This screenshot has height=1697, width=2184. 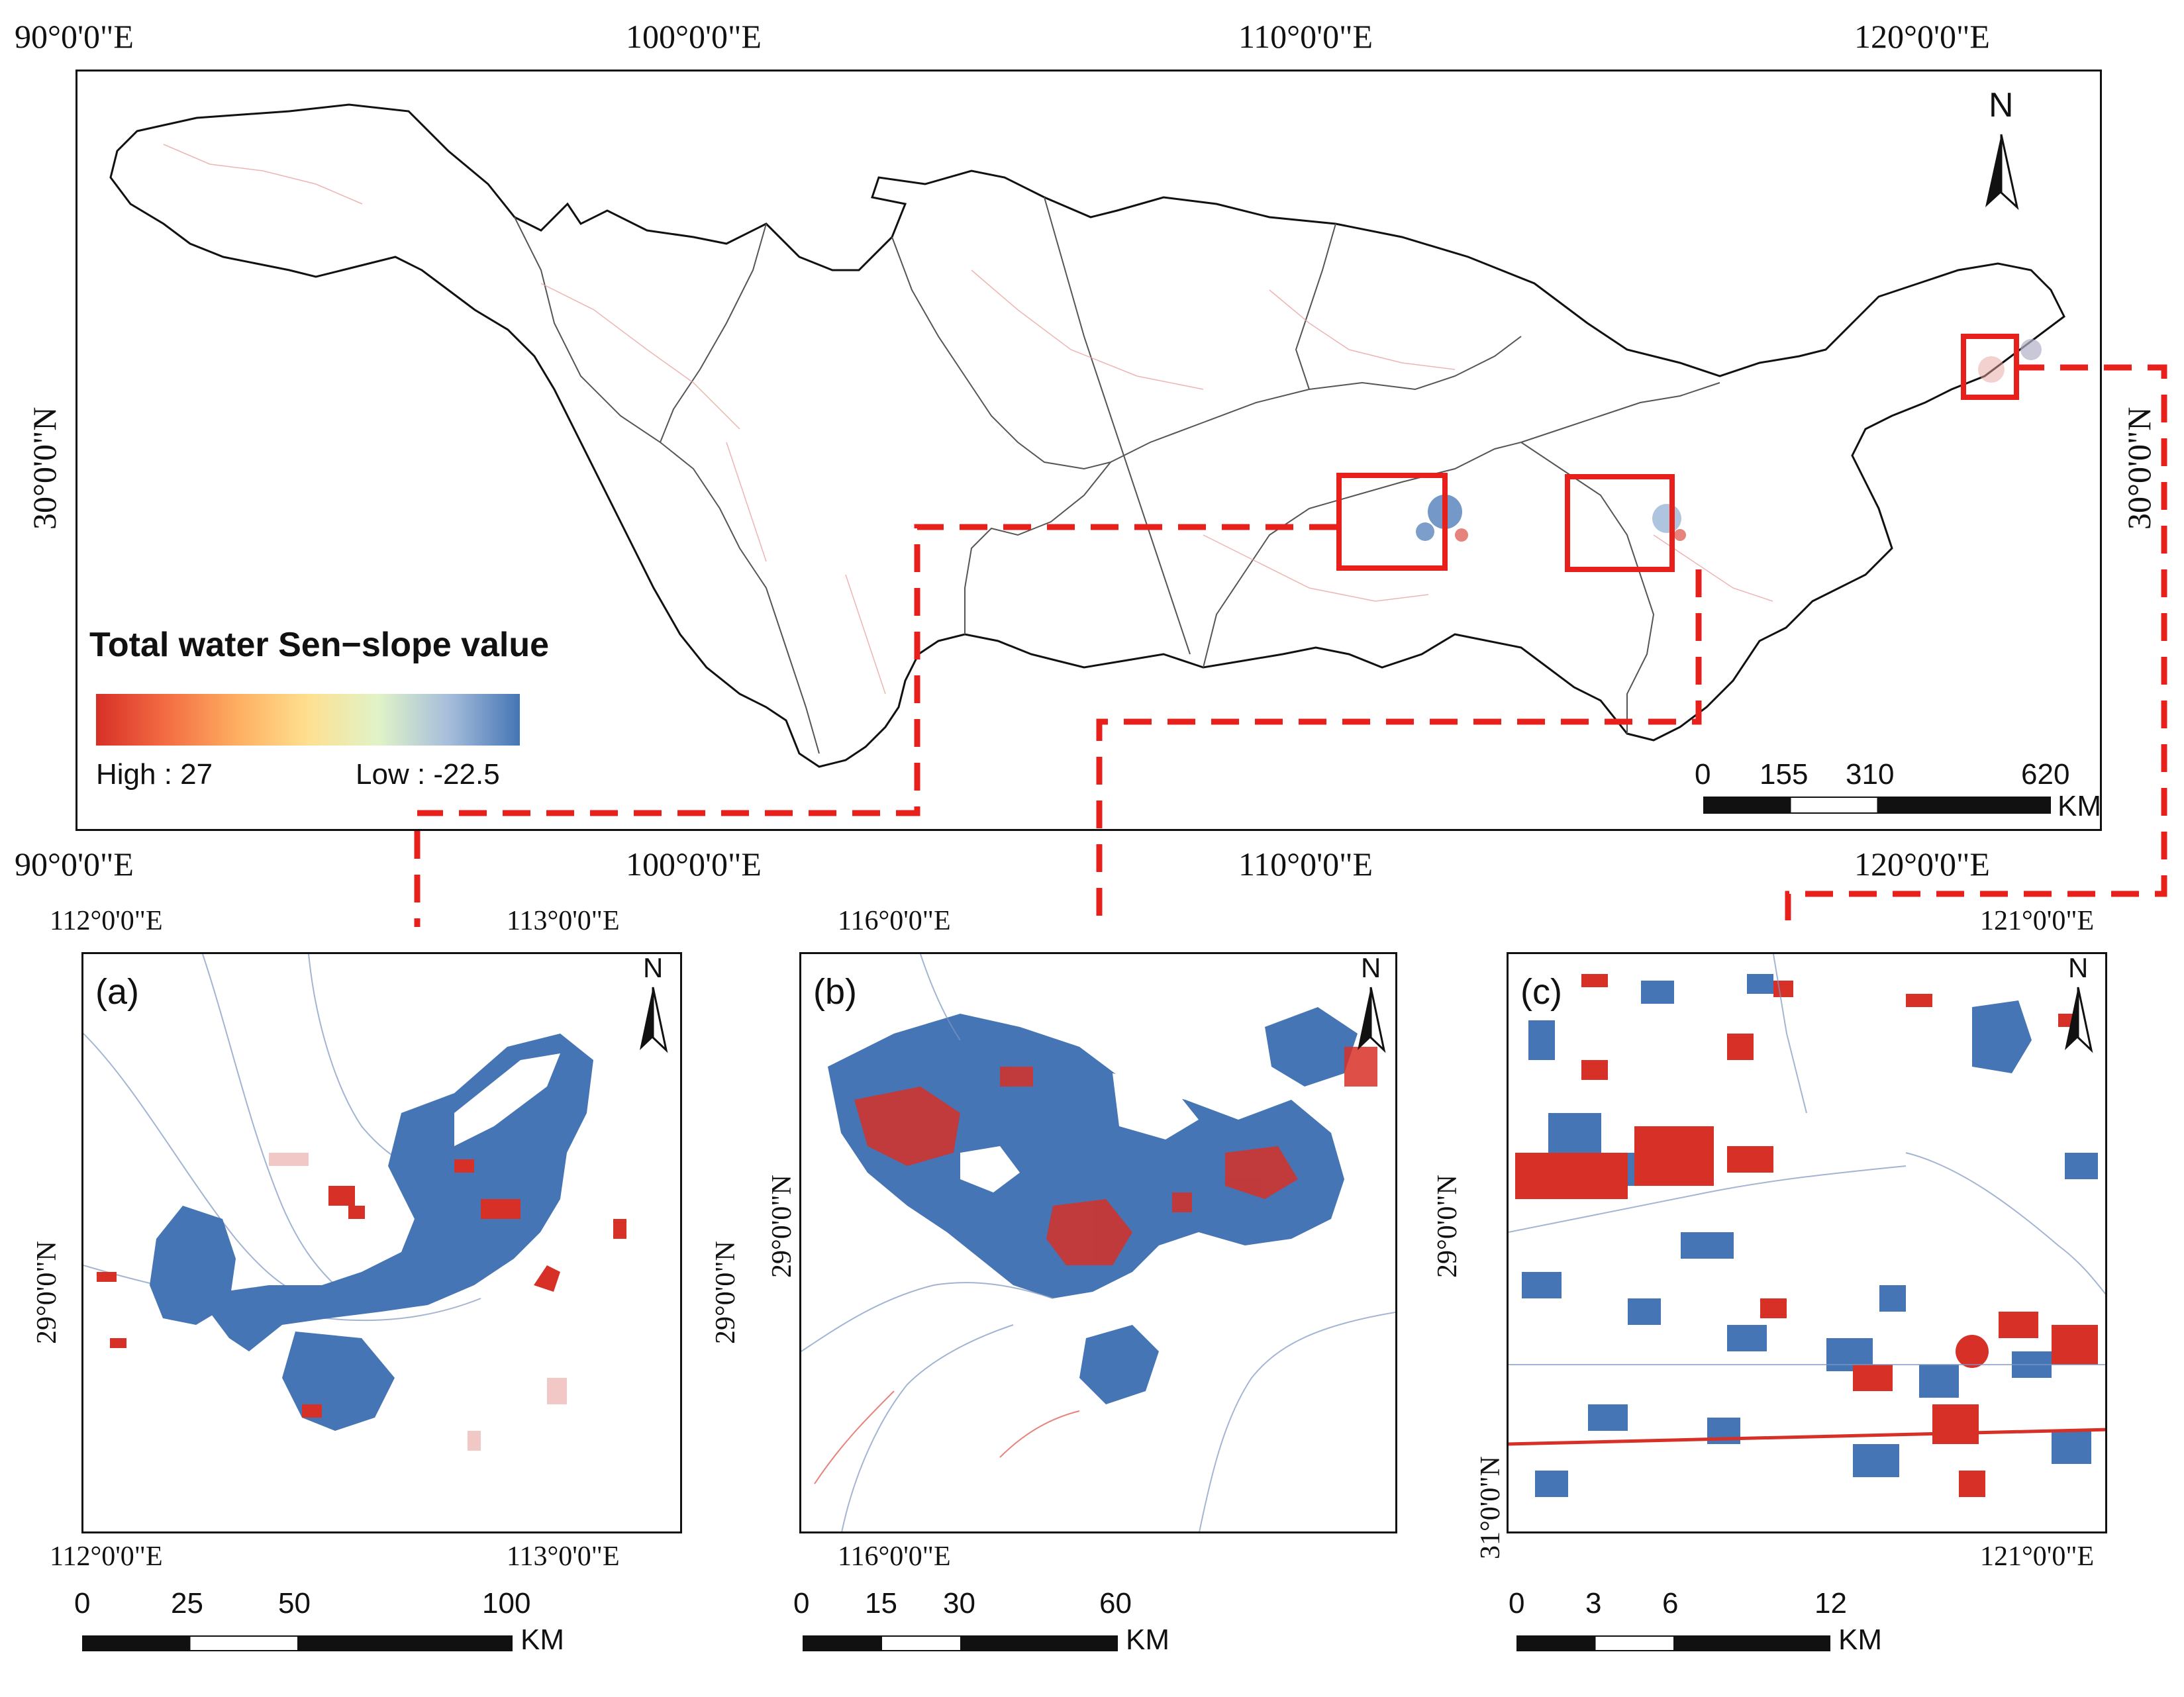 I want to click on inset-b-bottom-lon: 116°0'0"E, so click(x=894, y=1556).